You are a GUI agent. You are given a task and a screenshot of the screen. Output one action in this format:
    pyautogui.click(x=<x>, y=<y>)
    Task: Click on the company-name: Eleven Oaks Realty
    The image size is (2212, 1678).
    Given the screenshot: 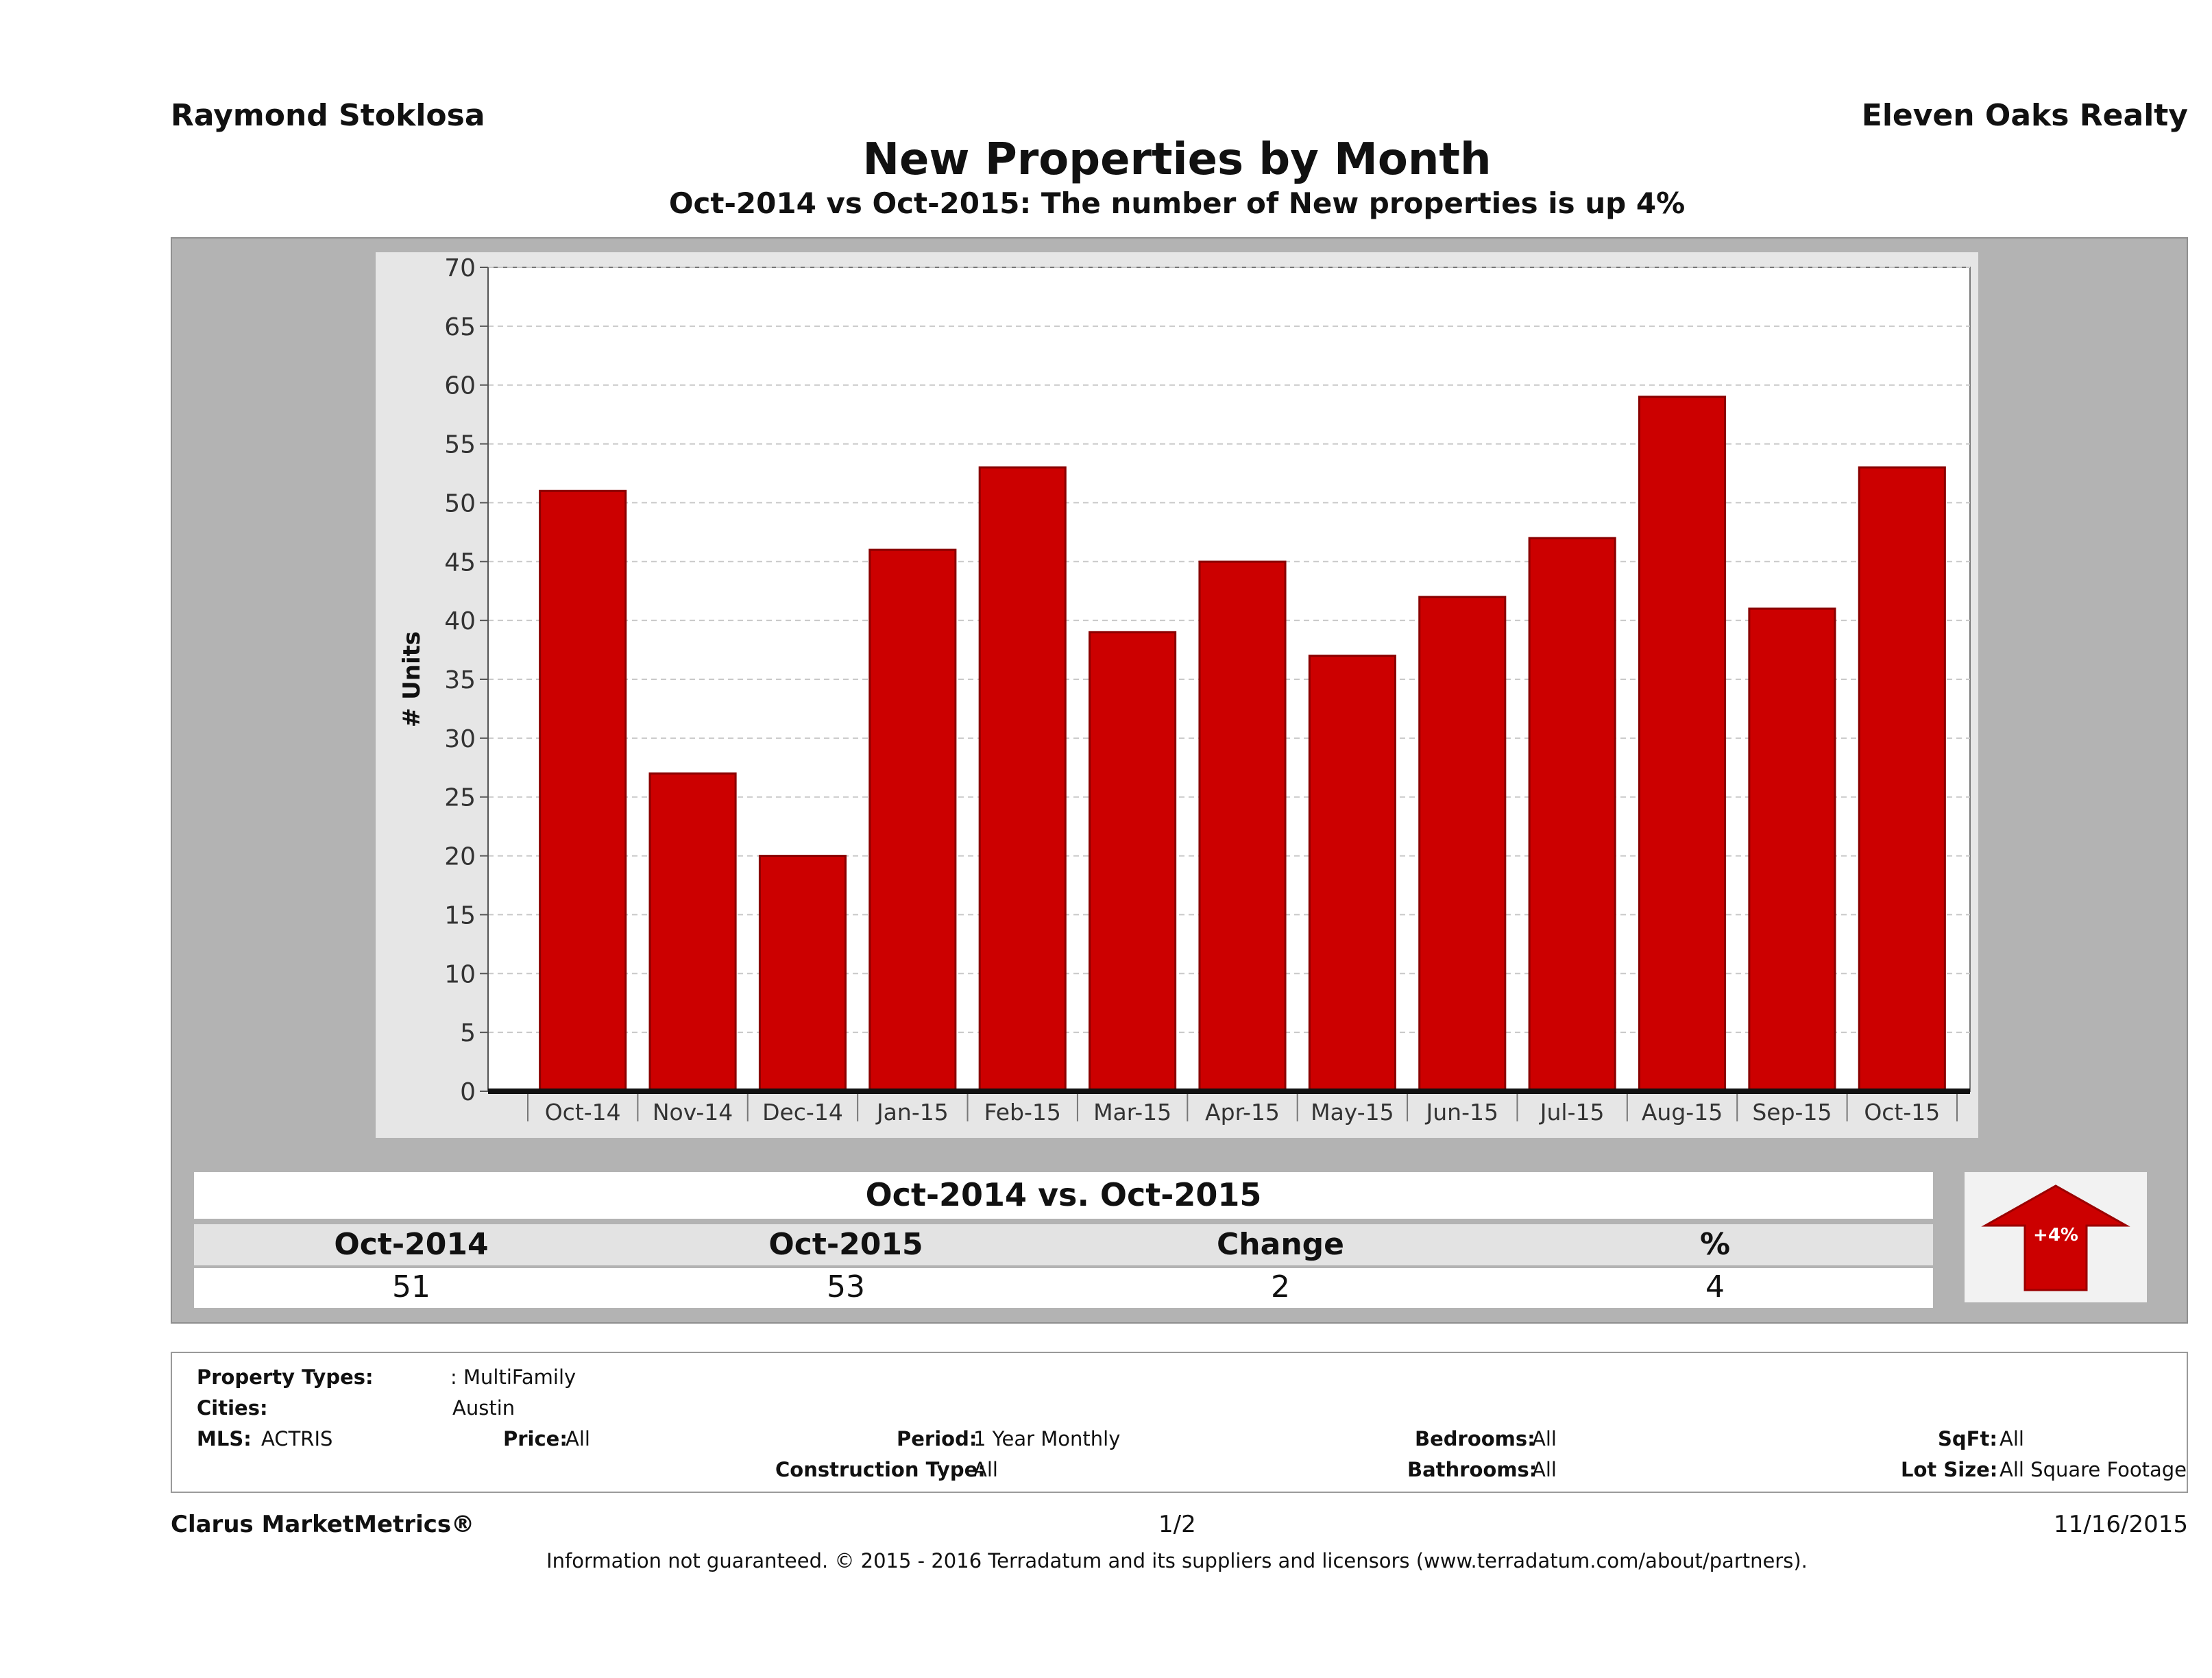 What is the action you would take?
    pyautogui.click(x=2024, y=115)
    